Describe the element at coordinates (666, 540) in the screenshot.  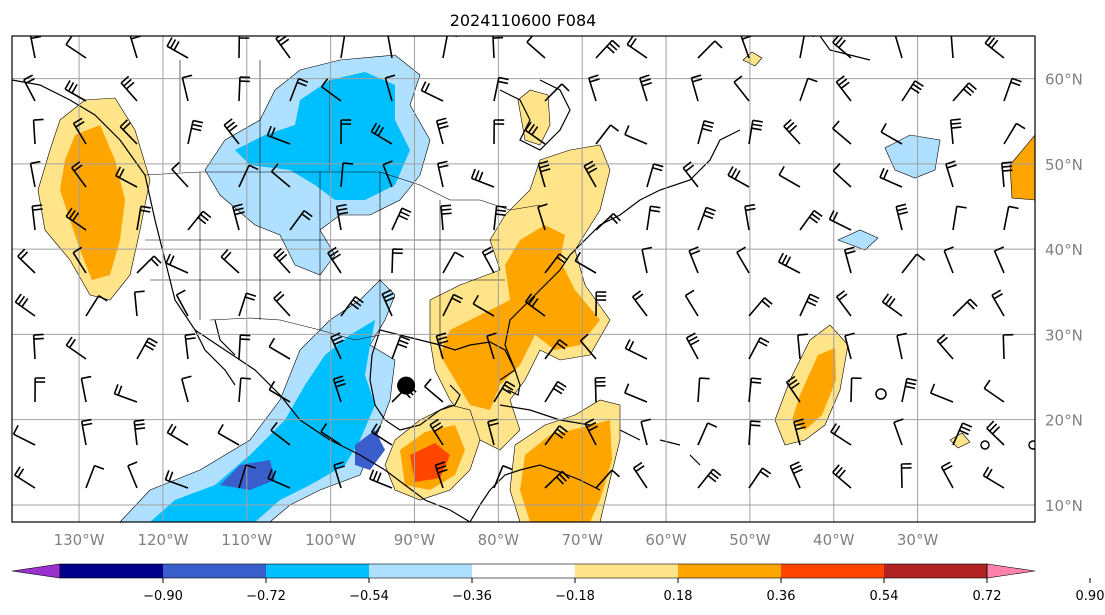
I see `longitude-tick-label: 60°W` at that location.